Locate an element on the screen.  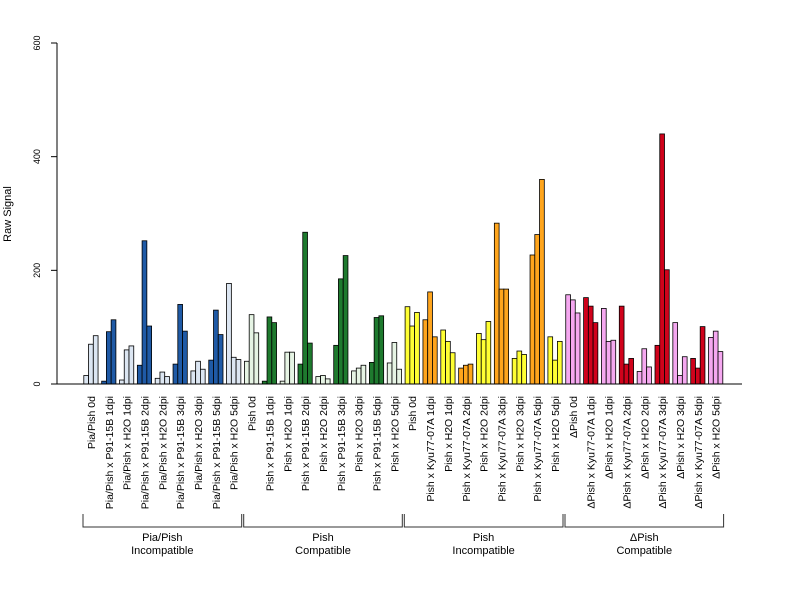
y-tick-label: 400 is located at coordinates (37, 156).